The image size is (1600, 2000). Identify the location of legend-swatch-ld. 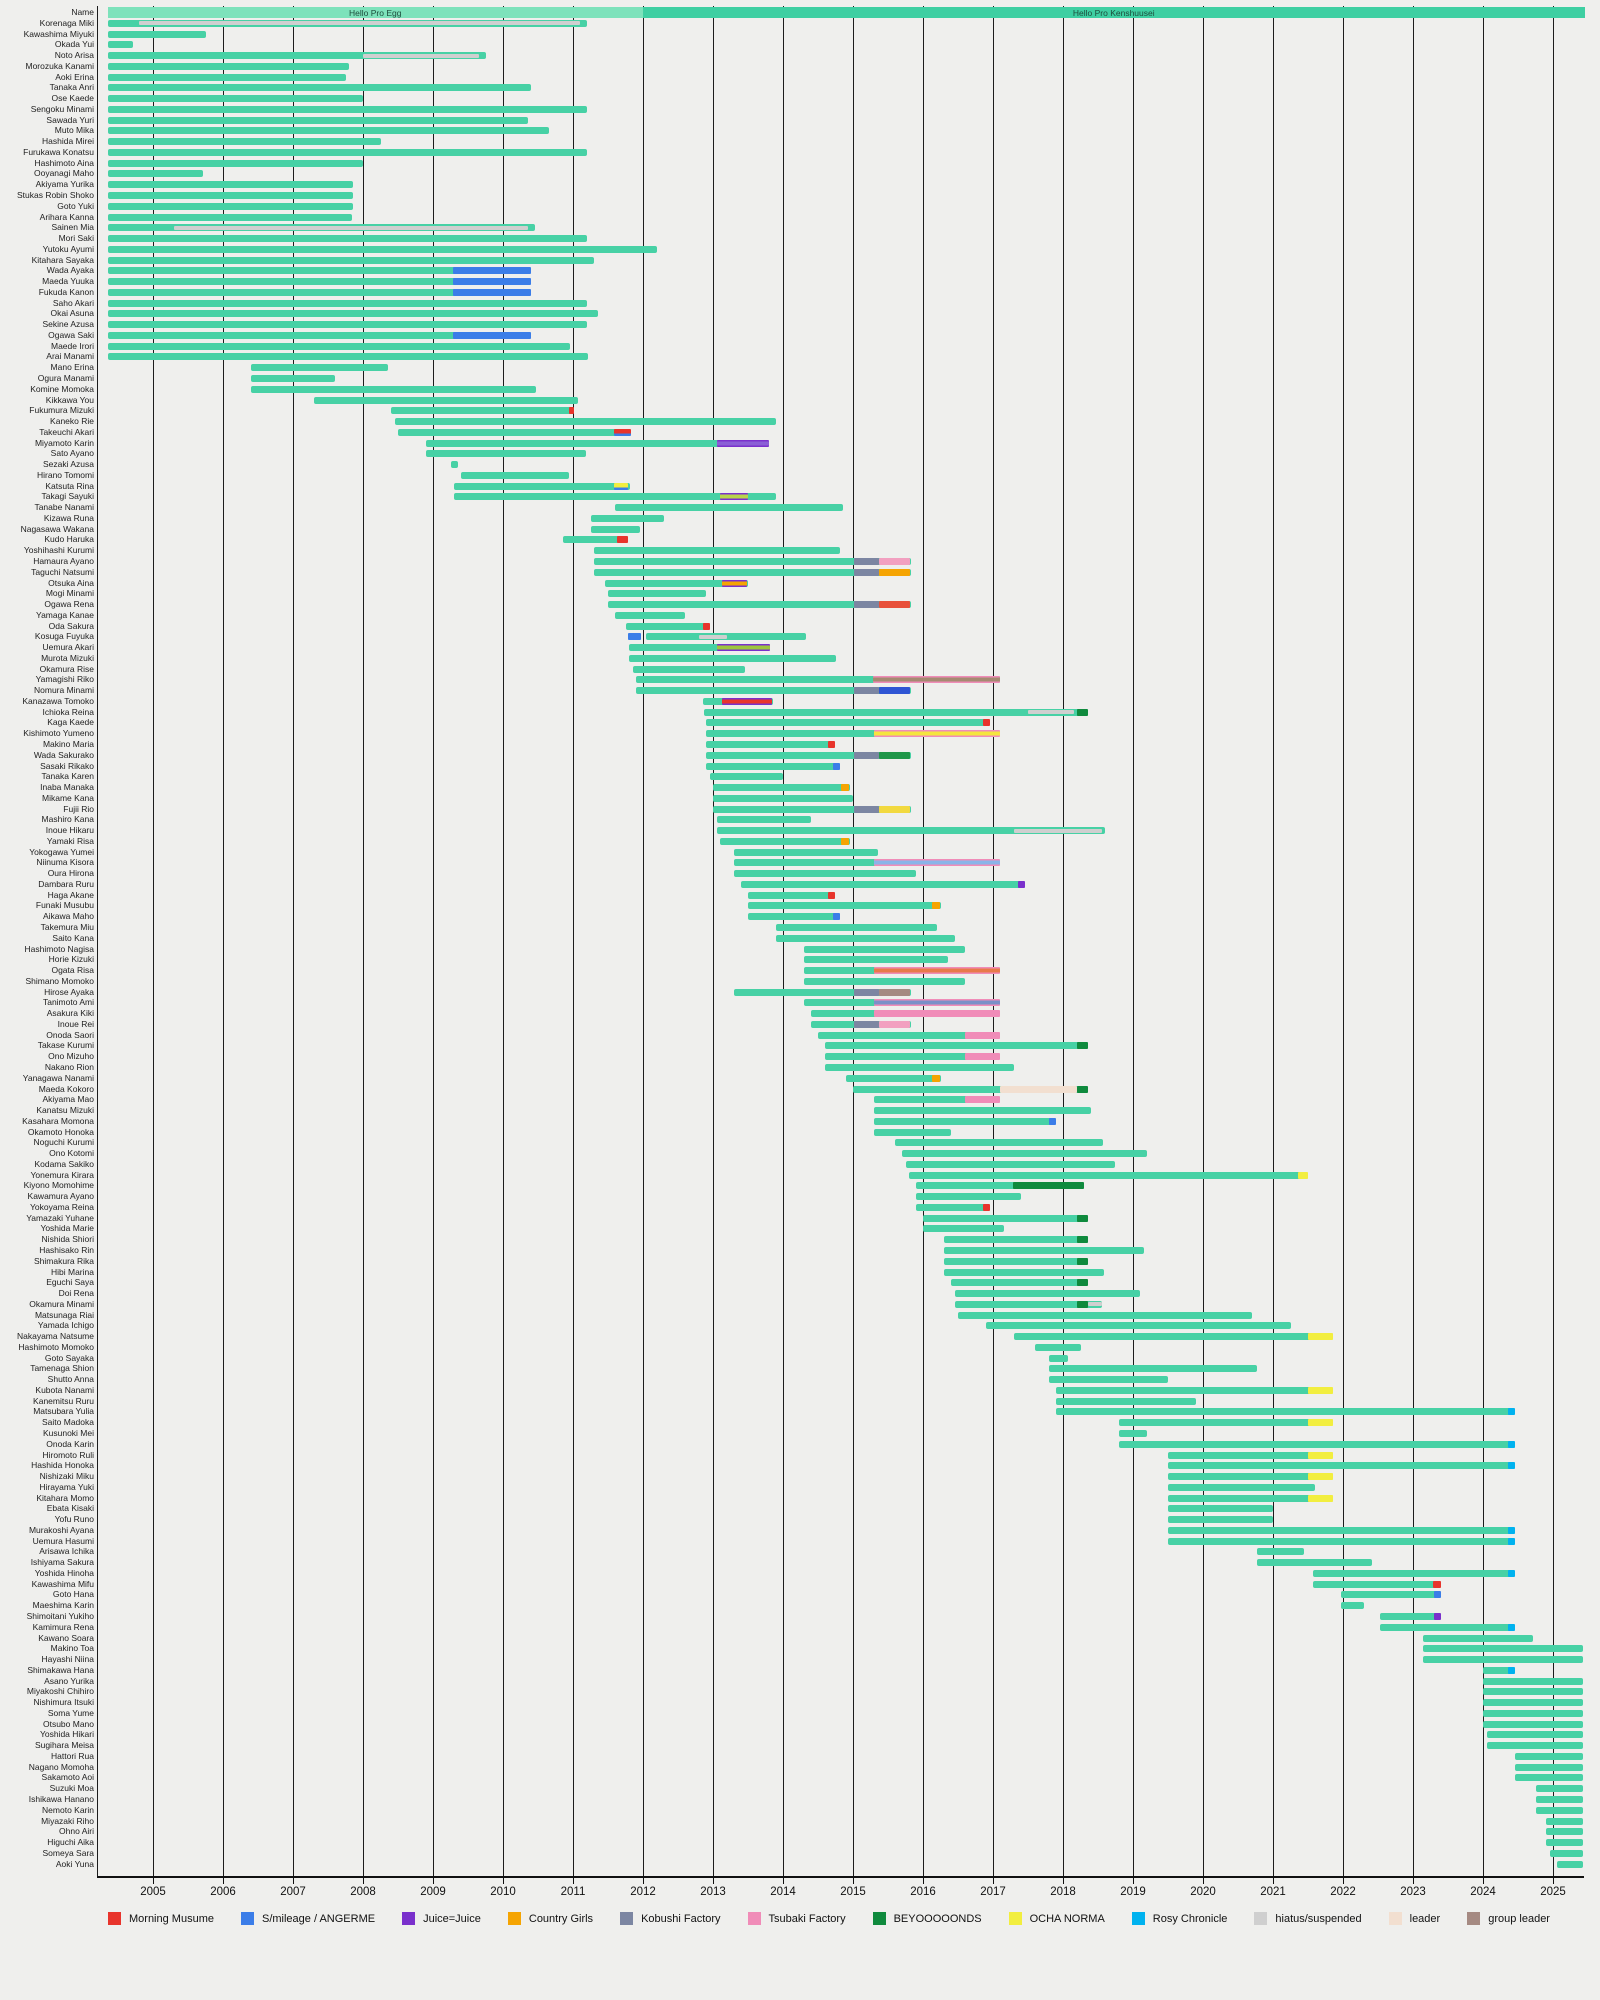
(1395, 1918).